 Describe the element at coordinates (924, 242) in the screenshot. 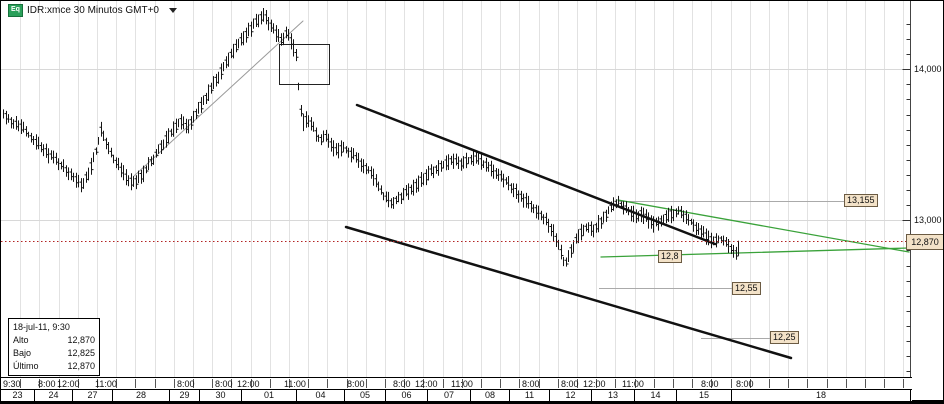

I see `last-price-badge: 12,870` at that location.